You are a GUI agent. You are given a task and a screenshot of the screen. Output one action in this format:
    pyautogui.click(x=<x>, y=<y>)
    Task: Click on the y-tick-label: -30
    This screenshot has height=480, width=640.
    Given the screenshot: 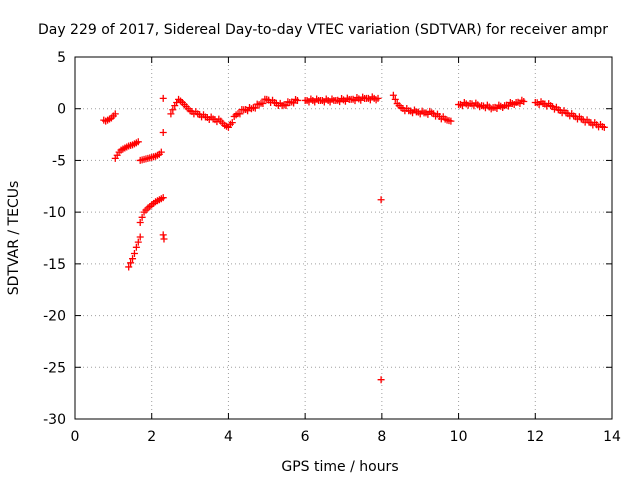 What is the action you would take?
    pyautogui.click(x=54, y=420)
    